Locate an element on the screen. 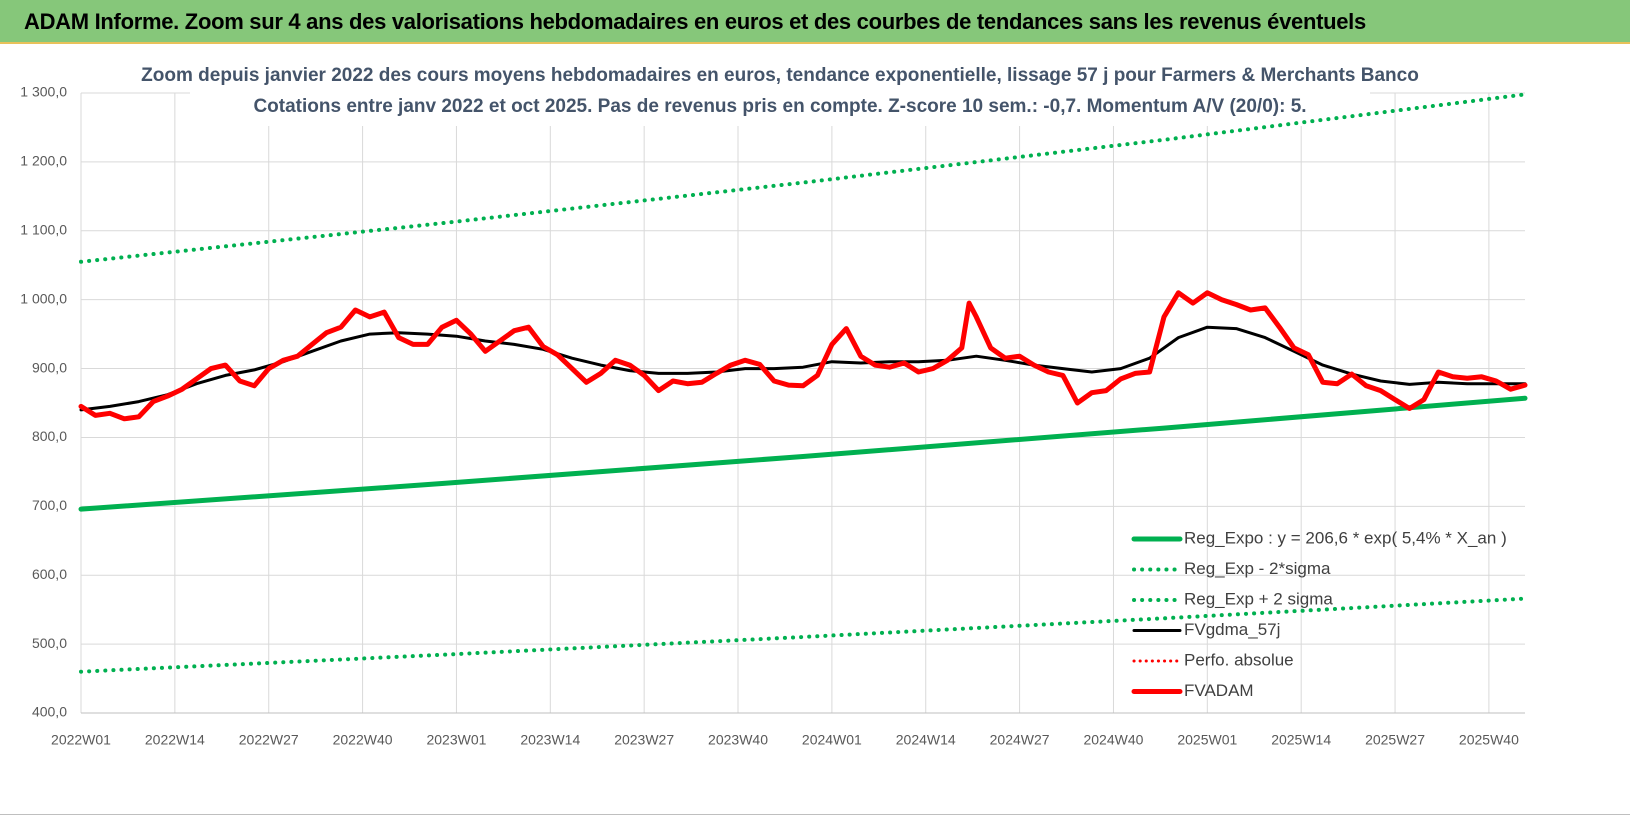  x-tick-label: 2022W01 is located at coordinates (81, 740).